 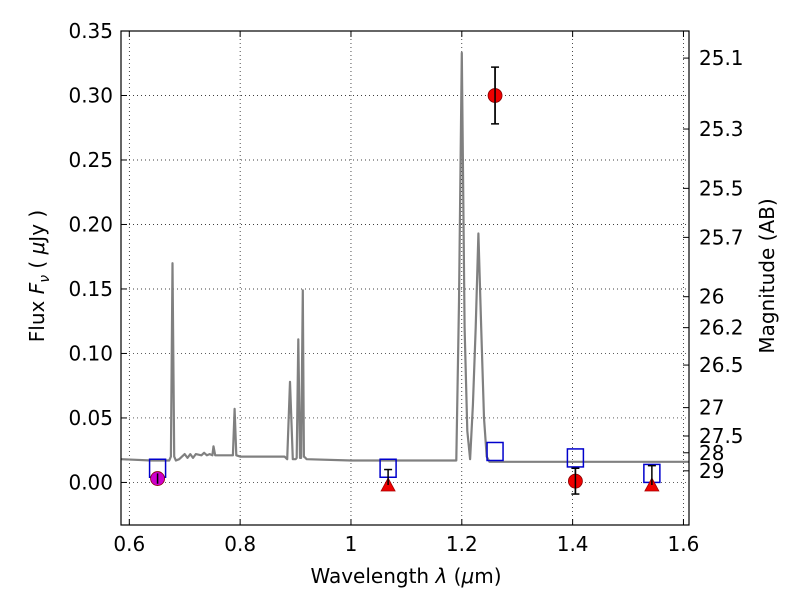 I want to click on right-tick-label: 25.7, so click(x=721, y=237).